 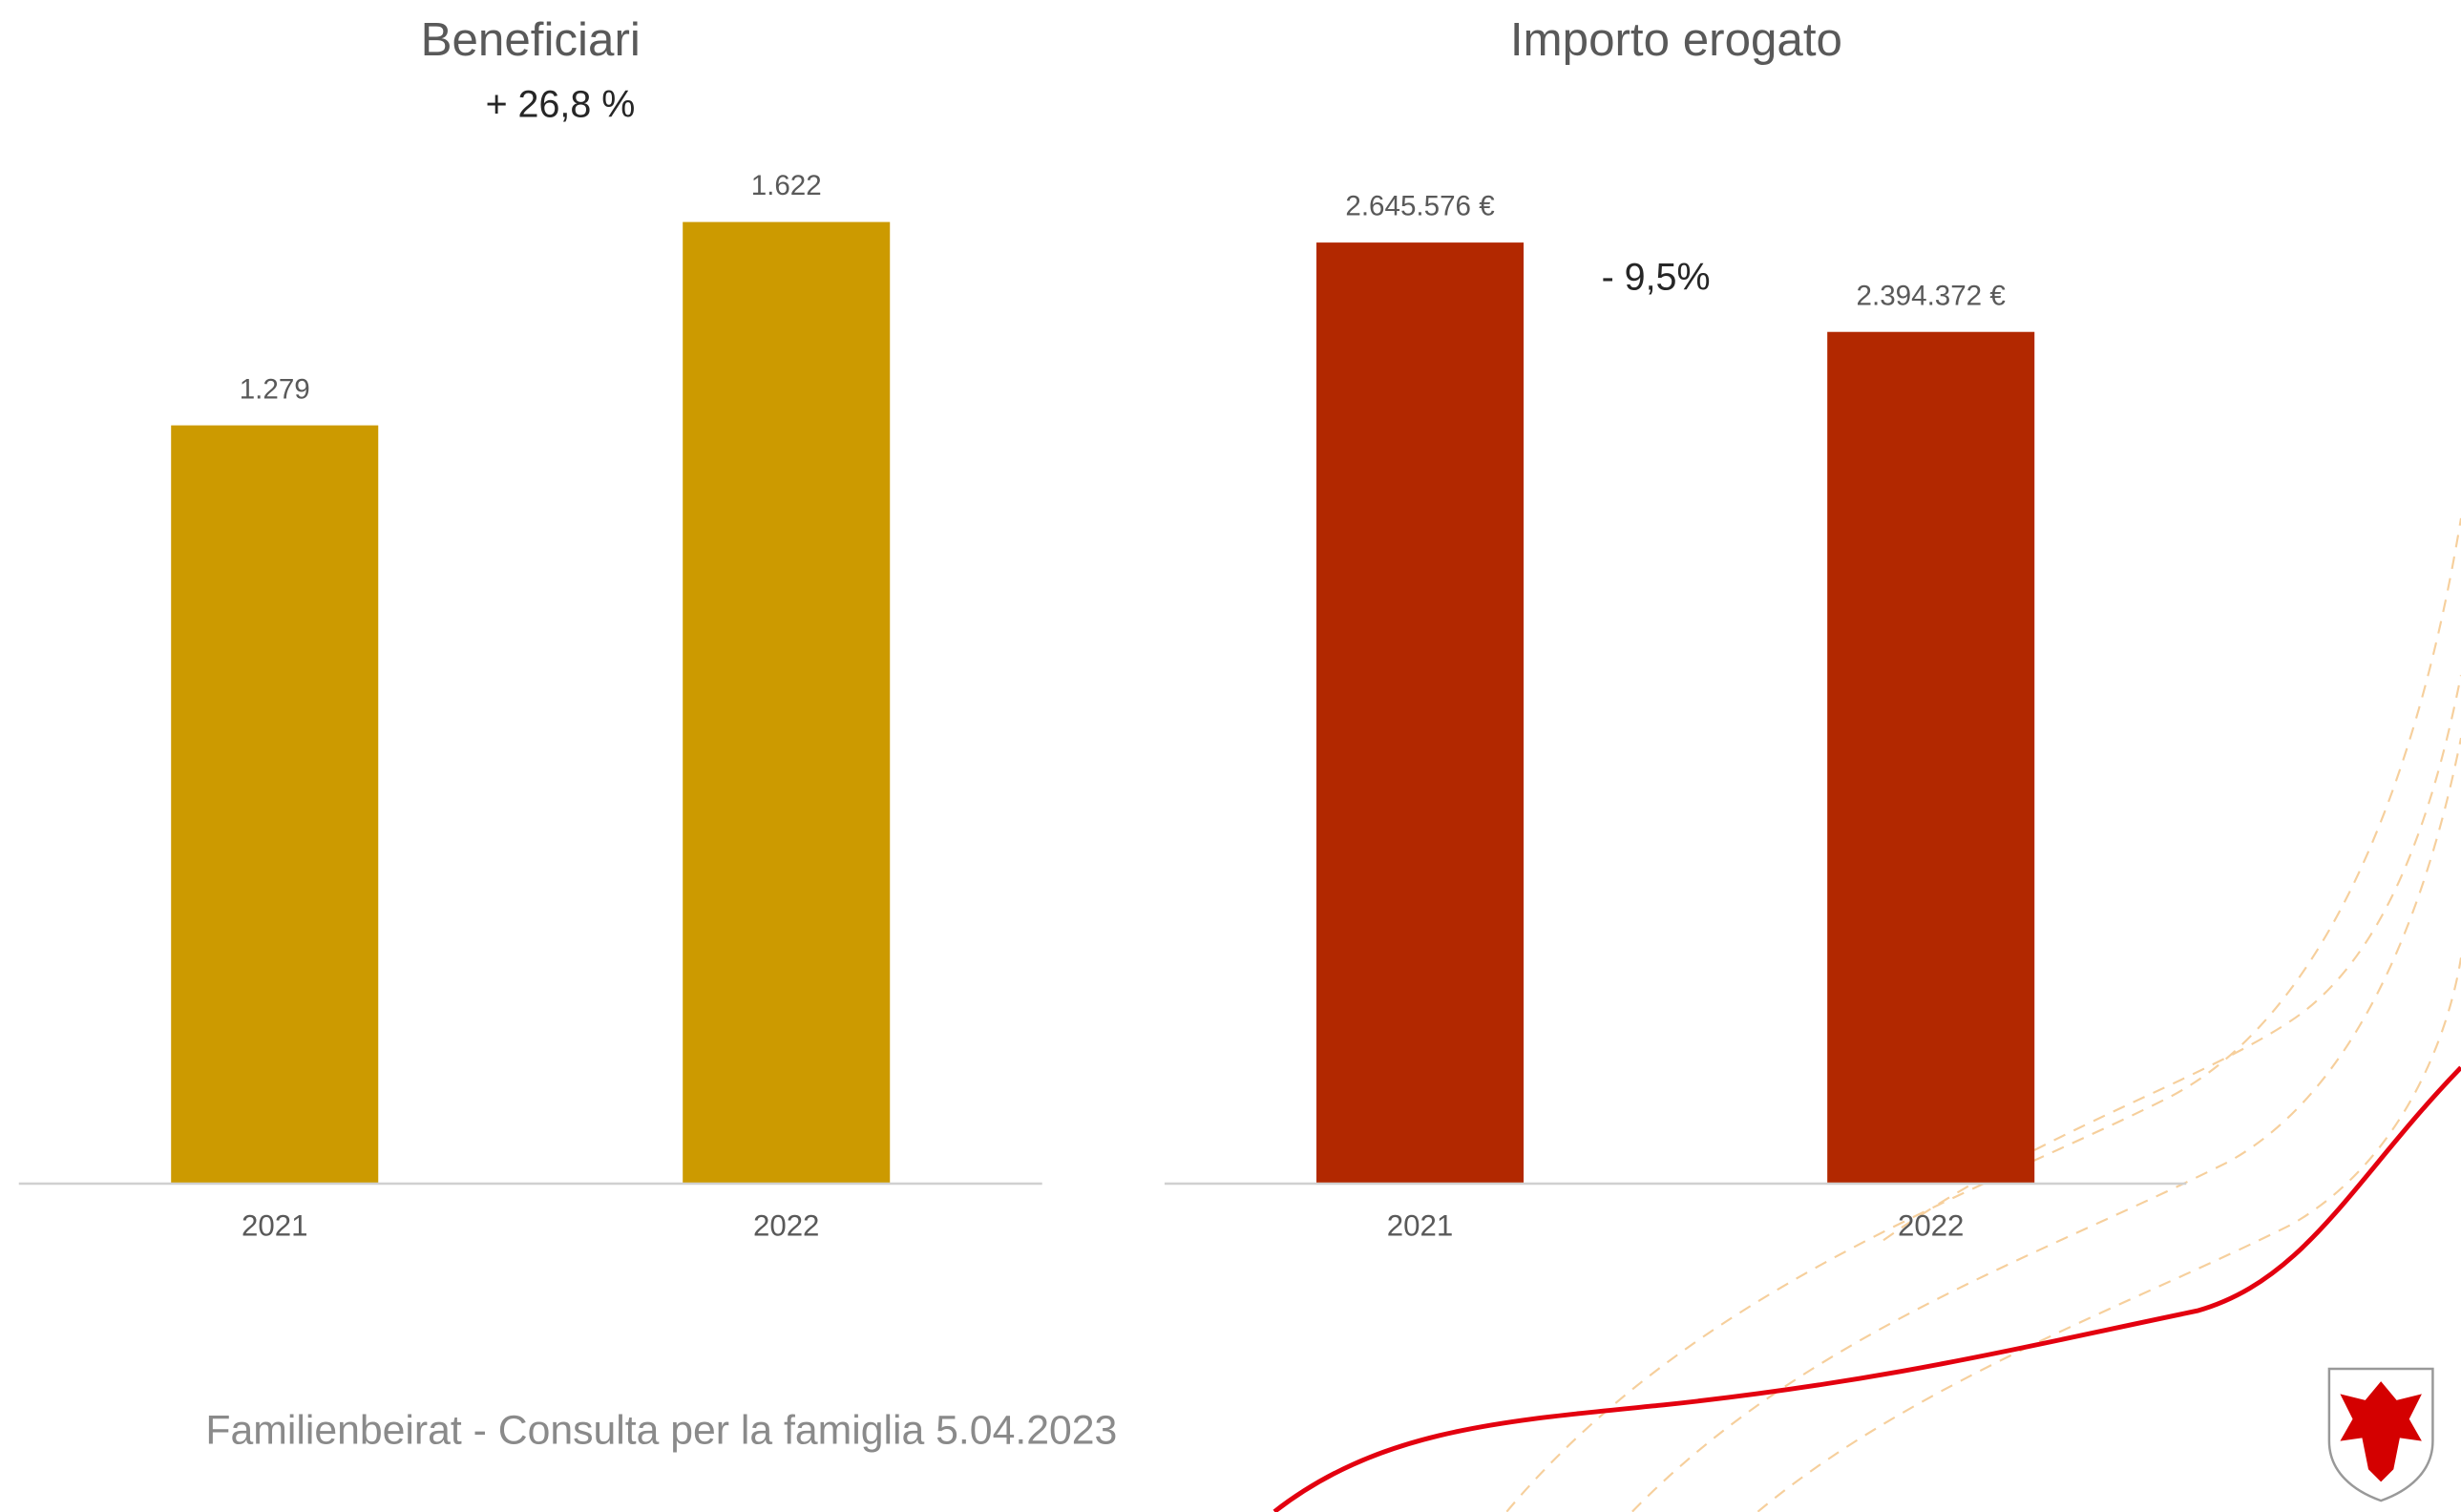 I want to click on chart-title: Importo erogato, so click(x=1676, y=39).